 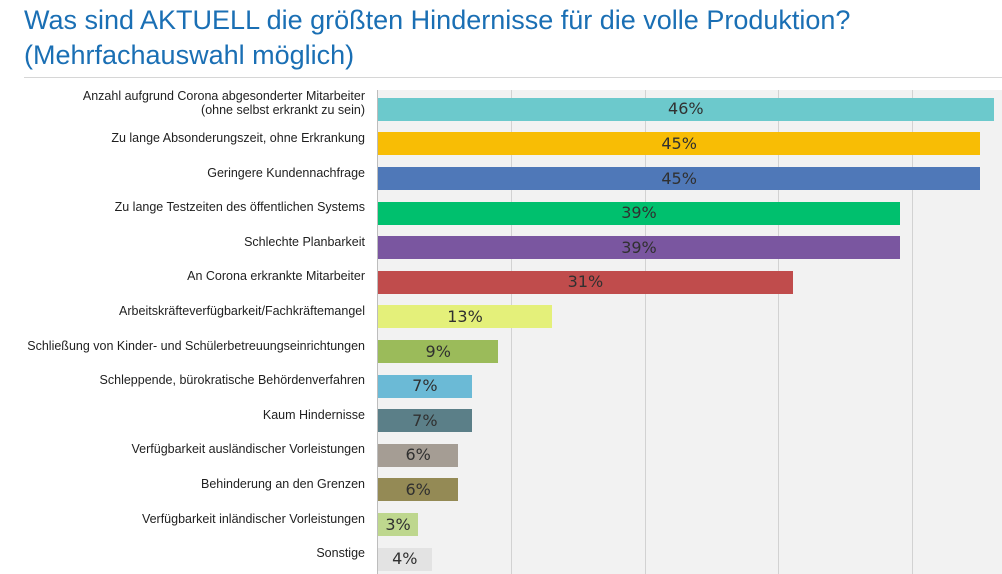 I want to click on data-label: 3%, so click(x=398, y=524).